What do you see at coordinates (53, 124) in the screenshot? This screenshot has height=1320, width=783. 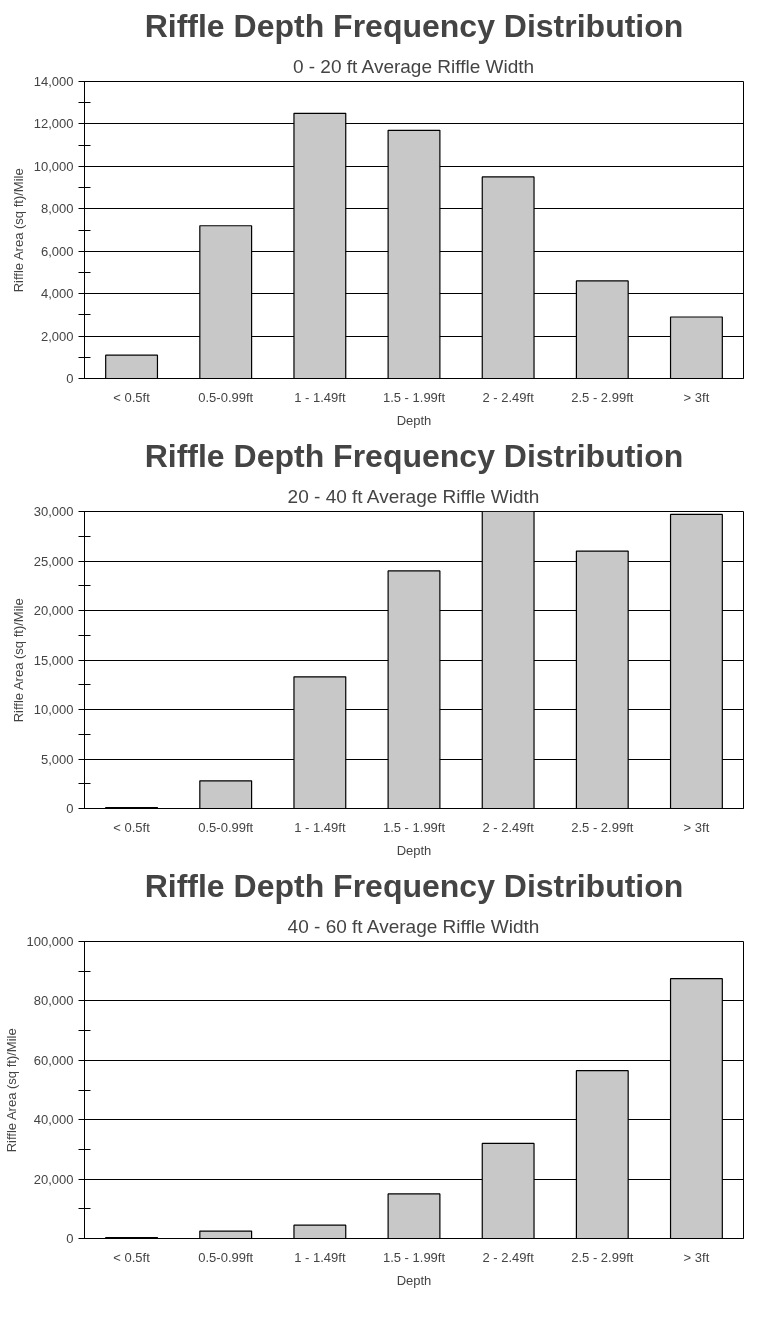 I see `y-tick-label: 12,000` at bounding box center [53, 124].